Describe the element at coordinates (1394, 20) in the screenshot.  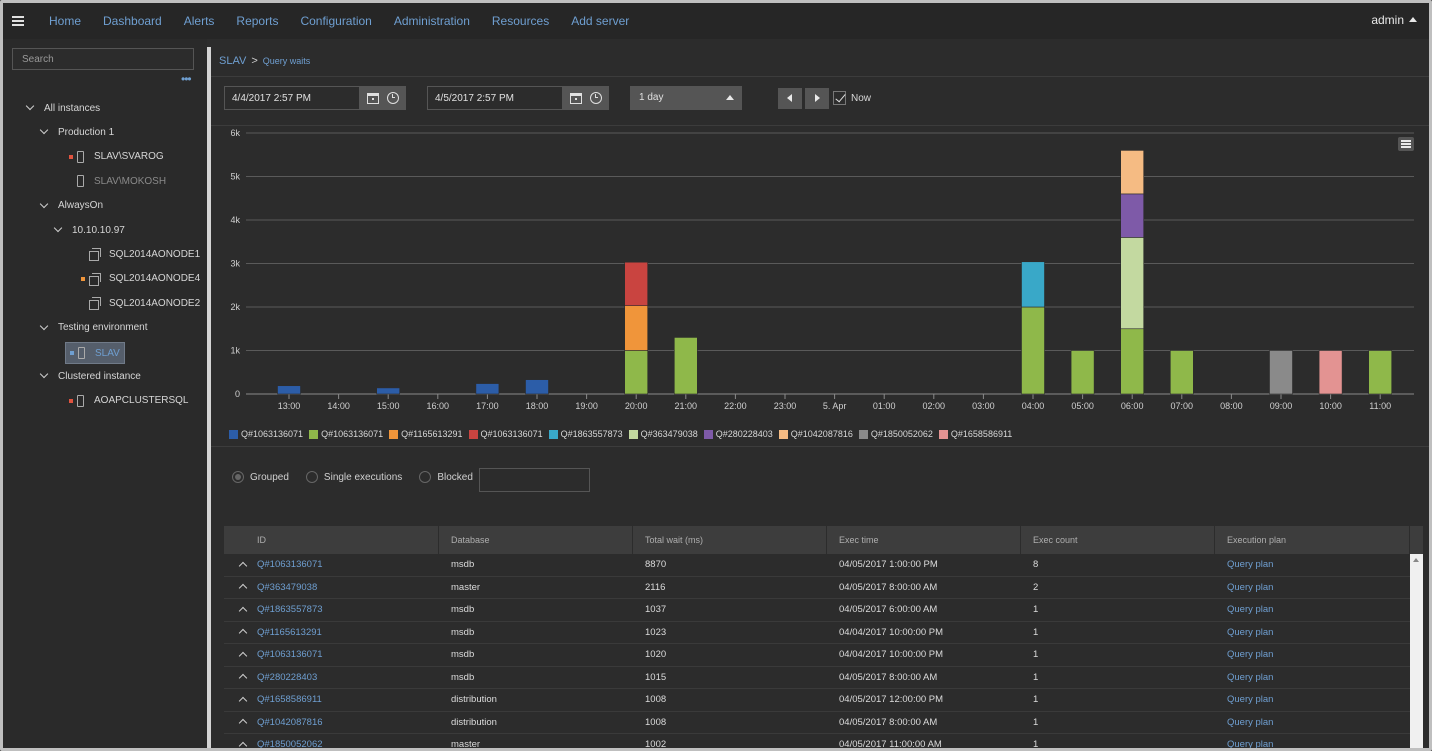
I see `user-menu: admin` at that location.